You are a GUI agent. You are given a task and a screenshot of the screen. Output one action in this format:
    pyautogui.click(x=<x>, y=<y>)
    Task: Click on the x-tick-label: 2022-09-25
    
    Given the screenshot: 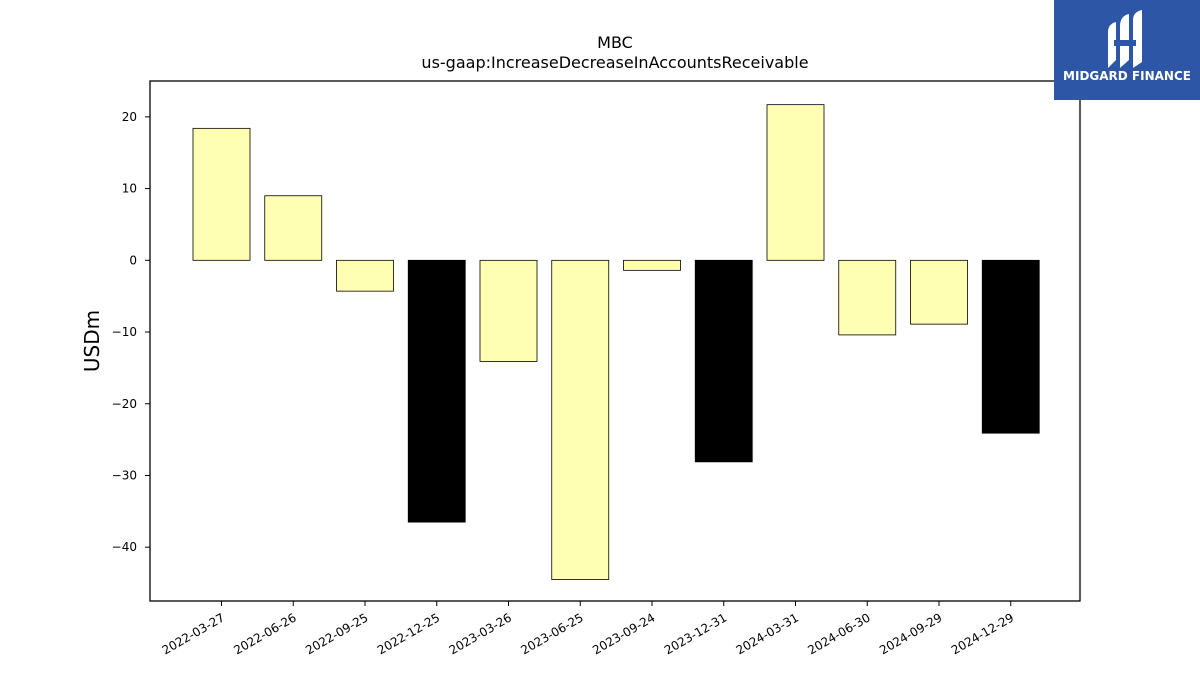 What is the action you would take?
    pyautogui.click(x=336, y=633)
    